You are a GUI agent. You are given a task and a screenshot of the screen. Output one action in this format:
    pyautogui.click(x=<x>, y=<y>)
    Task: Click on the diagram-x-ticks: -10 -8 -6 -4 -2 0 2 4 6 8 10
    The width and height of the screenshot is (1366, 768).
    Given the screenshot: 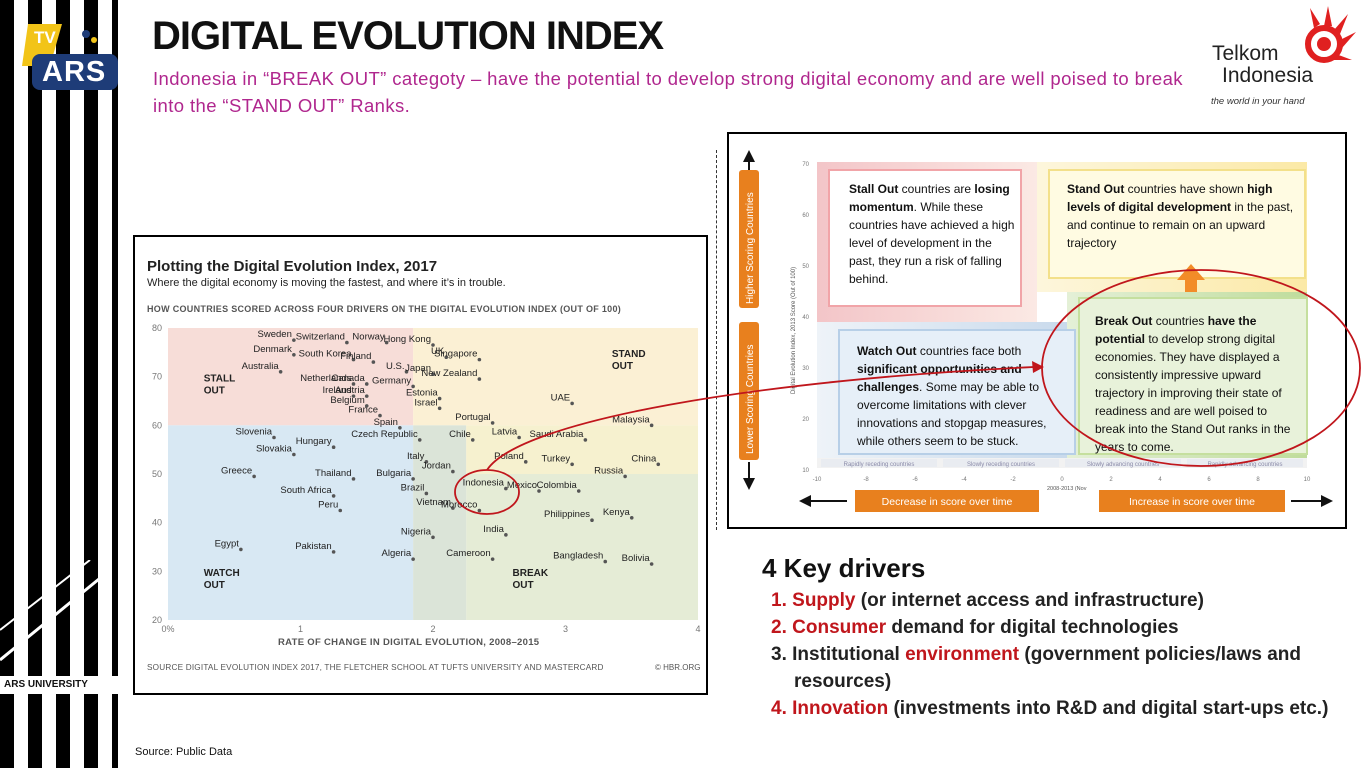 What is the action you would take?
    pyautogui.click(x=1062, y=480)
    